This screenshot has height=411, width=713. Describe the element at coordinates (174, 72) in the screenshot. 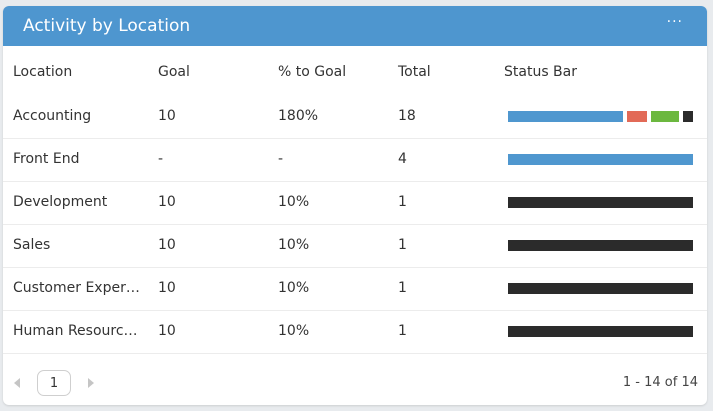

I see `column-header: Goal` at that location.